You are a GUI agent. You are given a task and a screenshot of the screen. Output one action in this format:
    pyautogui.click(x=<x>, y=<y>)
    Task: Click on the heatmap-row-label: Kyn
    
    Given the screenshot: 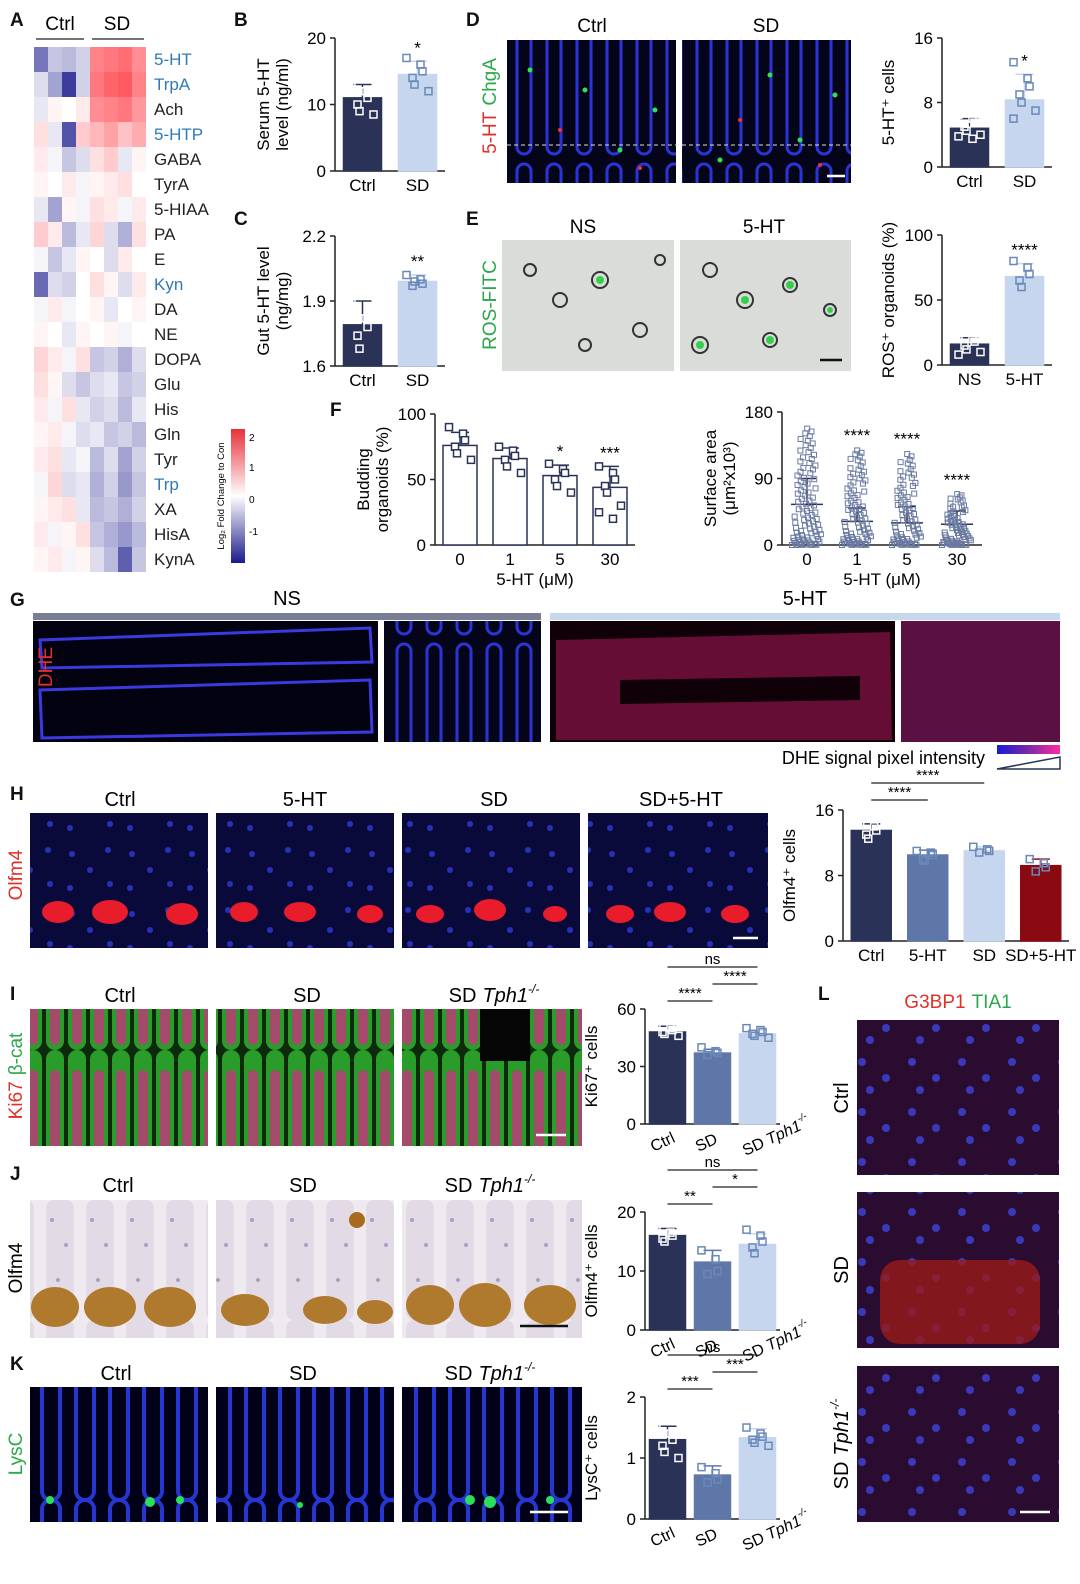 What is the action you would take?
    pyautogui.click(x=168, y=284)
    